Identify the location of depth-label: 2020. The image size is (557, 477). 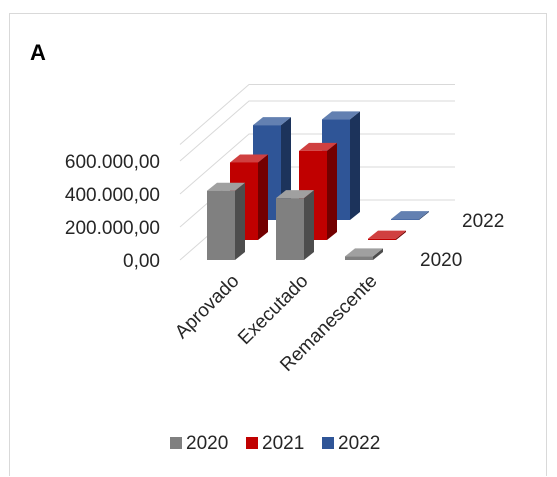
(441, 260).